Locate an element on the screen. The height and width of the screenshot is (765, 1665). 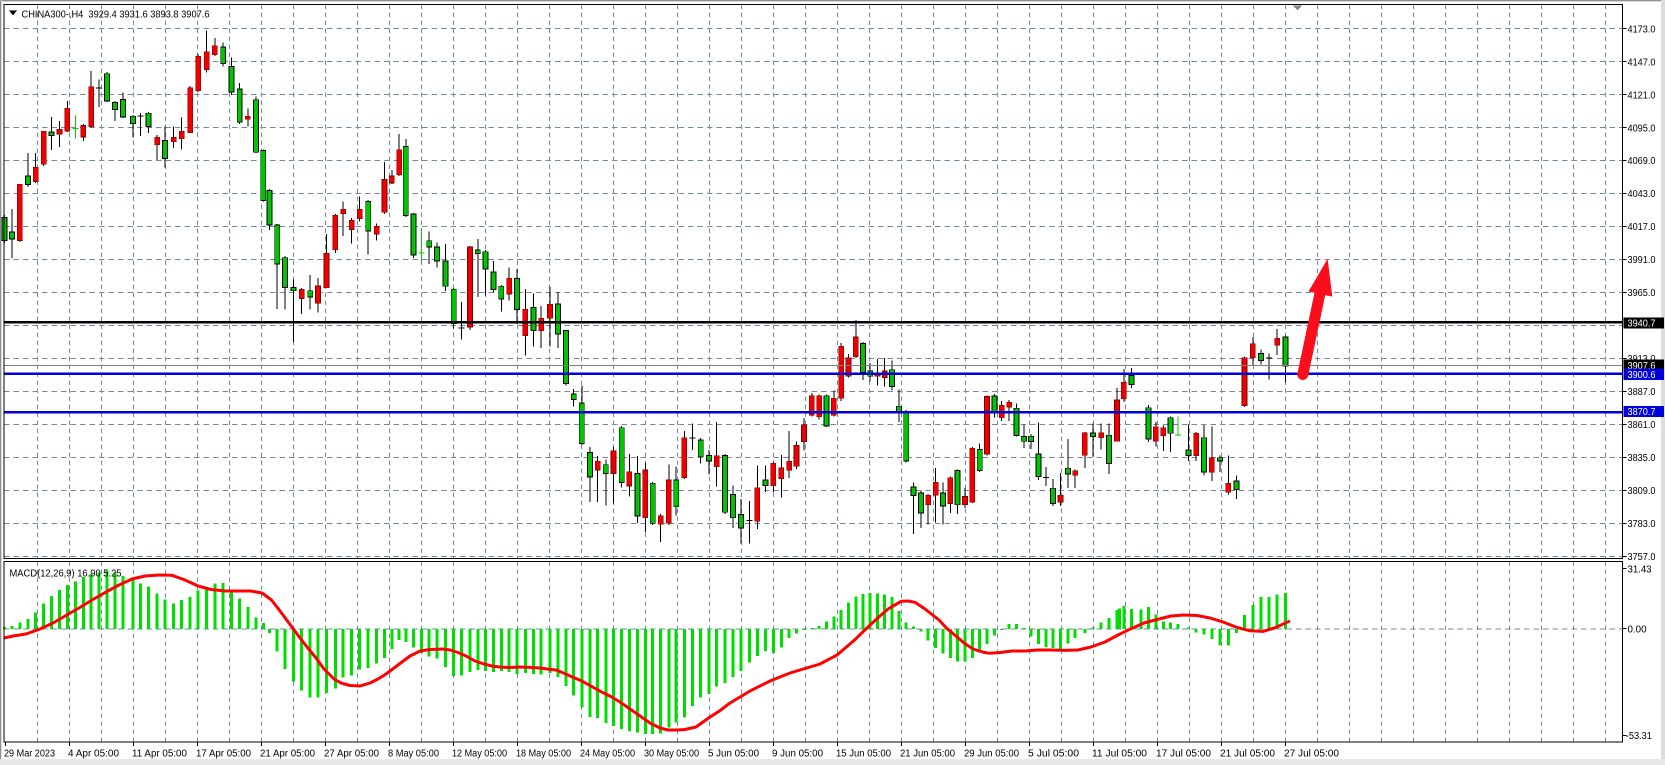
svg-text: 17 Jul 05:00 is located at coordinates (1183, 754).